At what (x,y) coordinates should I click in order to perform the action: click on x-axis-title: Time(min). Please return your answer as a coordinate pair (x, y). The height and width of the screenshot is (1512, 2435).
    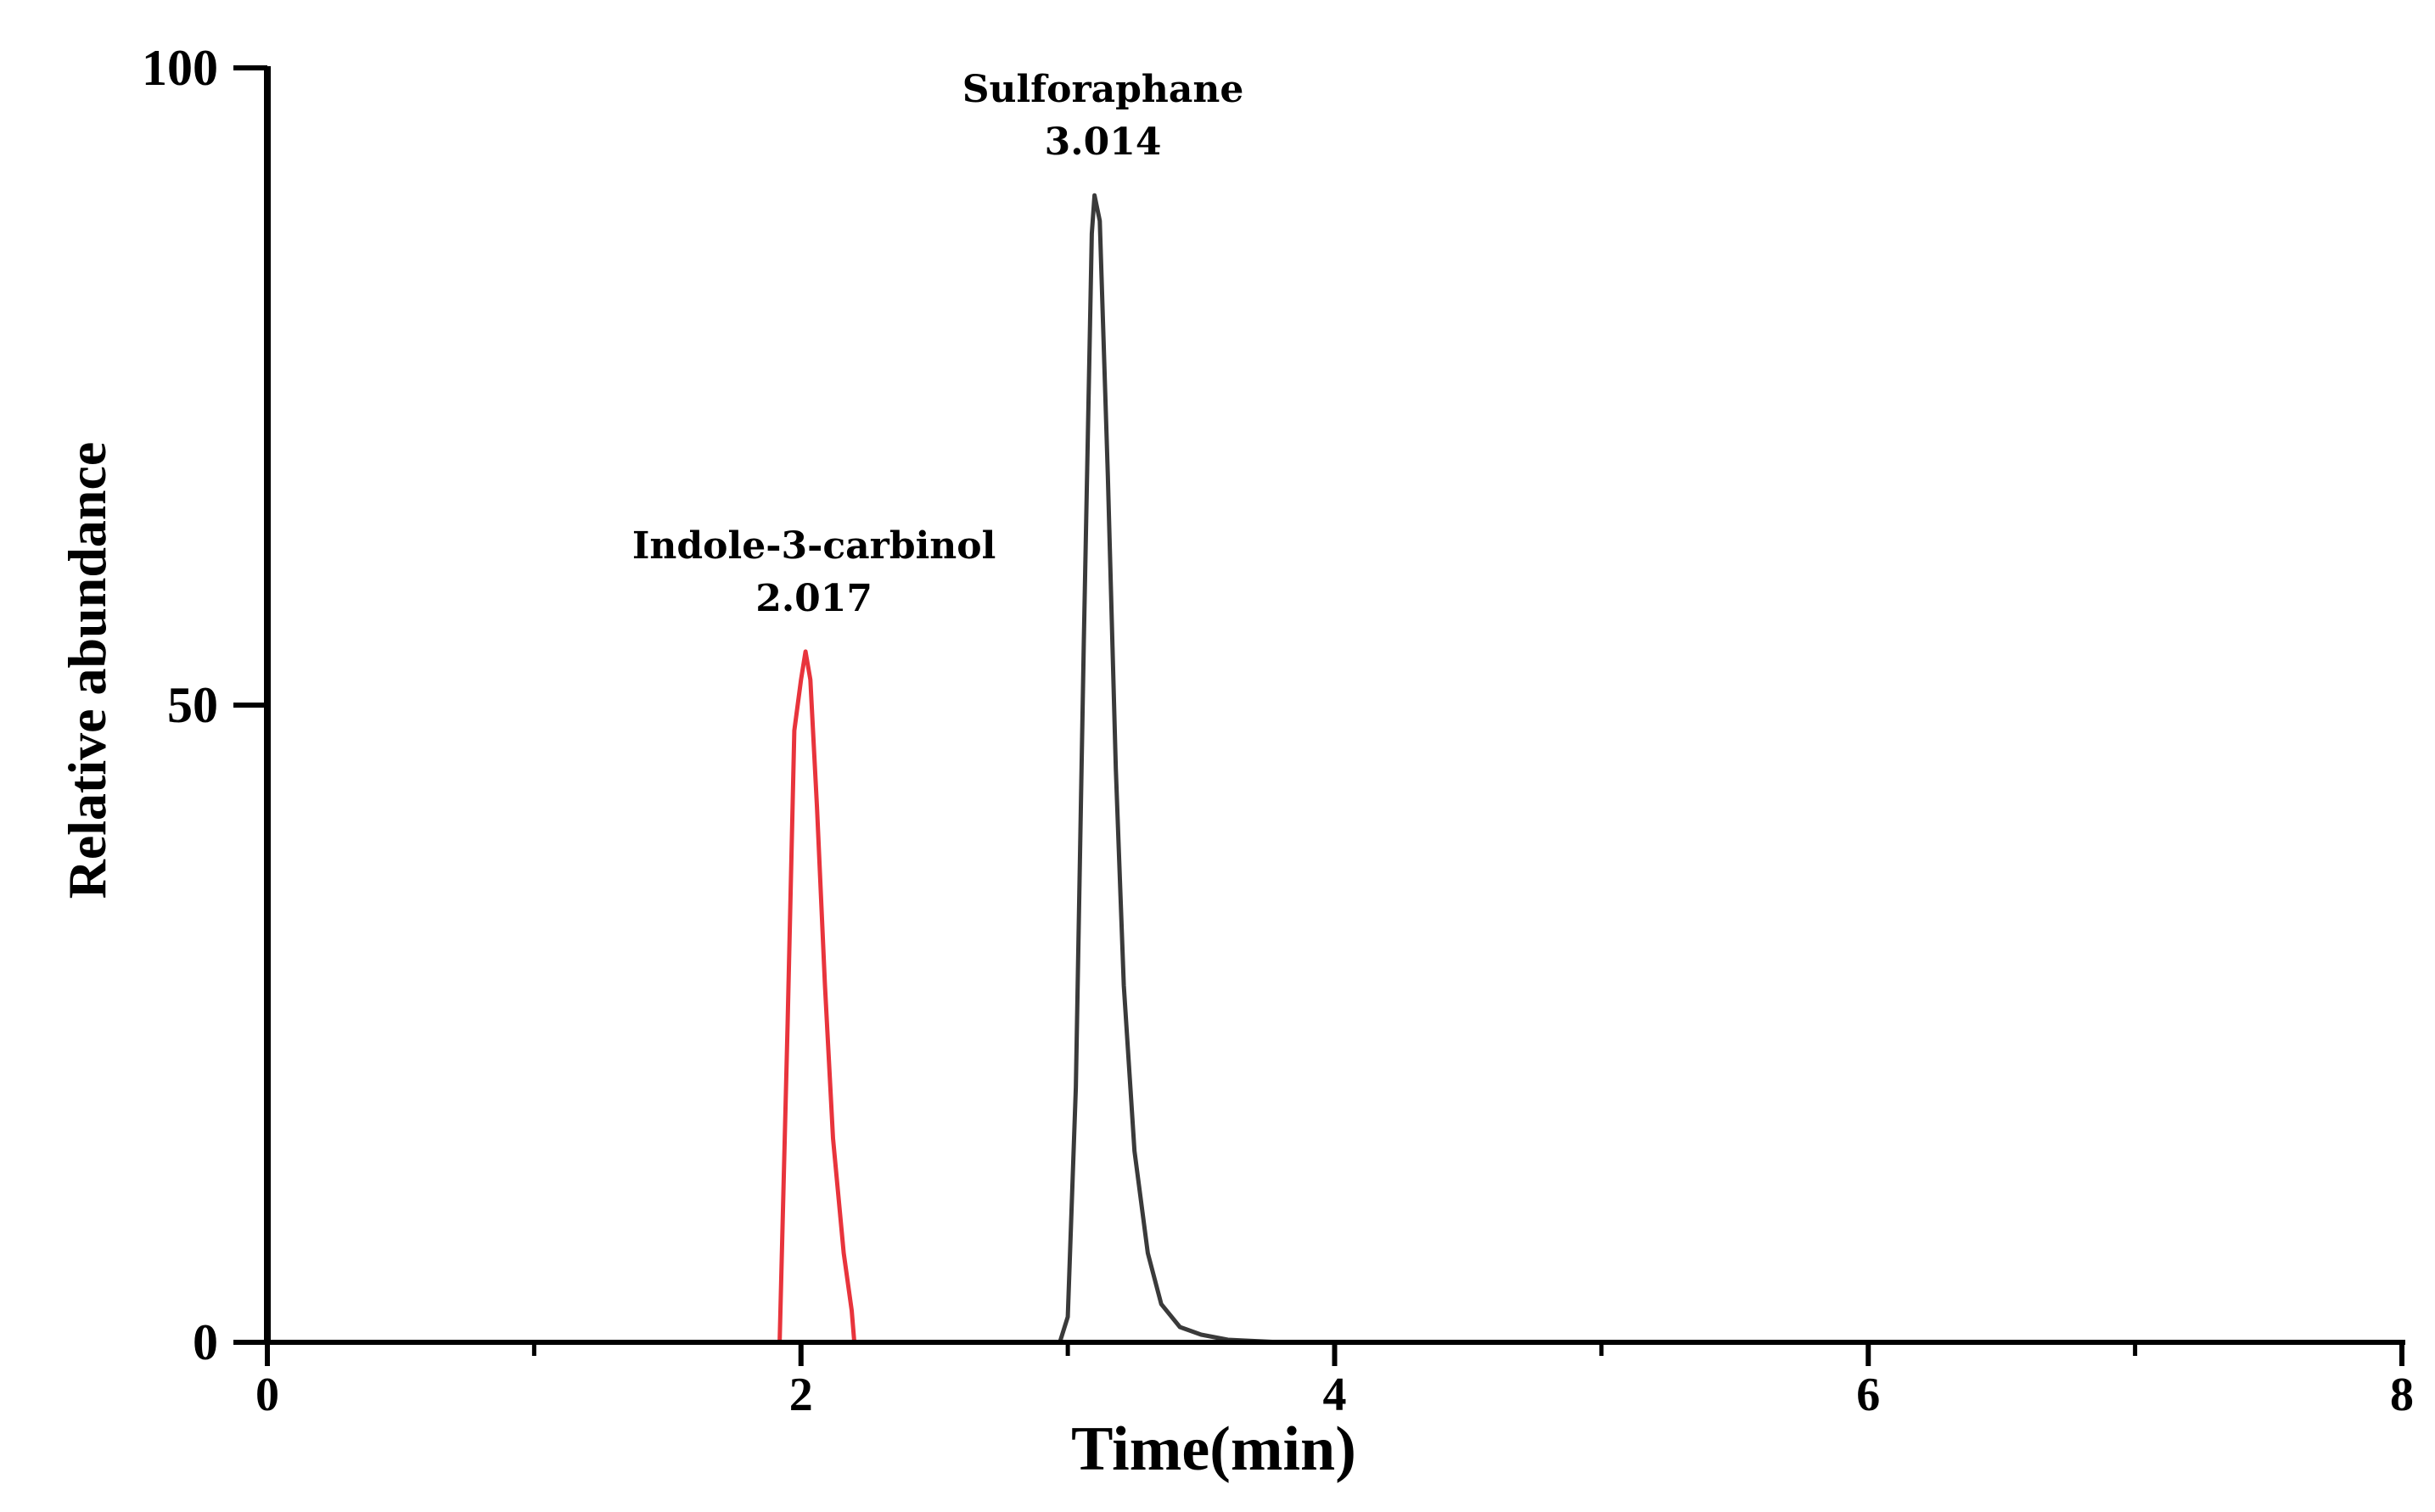
    Looking at the image, I should click on (1213, 1449).